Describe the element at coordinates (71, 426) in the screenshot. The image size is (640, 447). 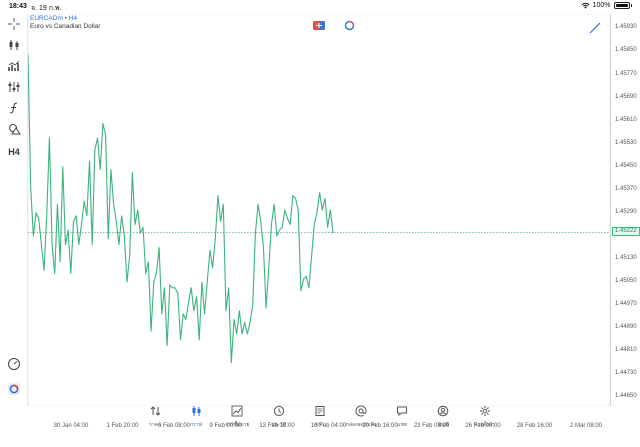
I see `time-tick-label: 30 Jan 04:00` at that location.